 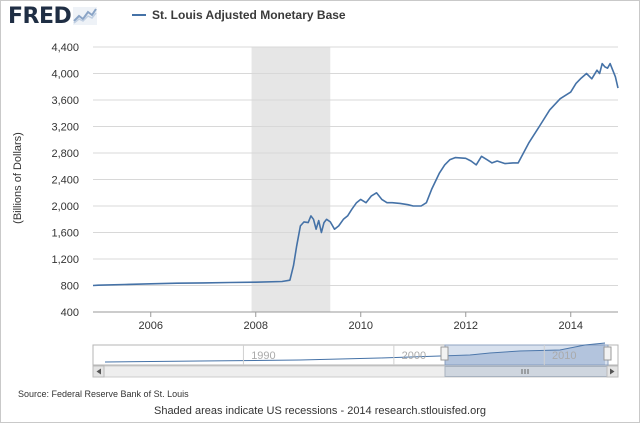 What do you see at coordinates (65, 128) in the screenshot?
I see `y-tick-label: 3,200` at bounding box center [65, 128].